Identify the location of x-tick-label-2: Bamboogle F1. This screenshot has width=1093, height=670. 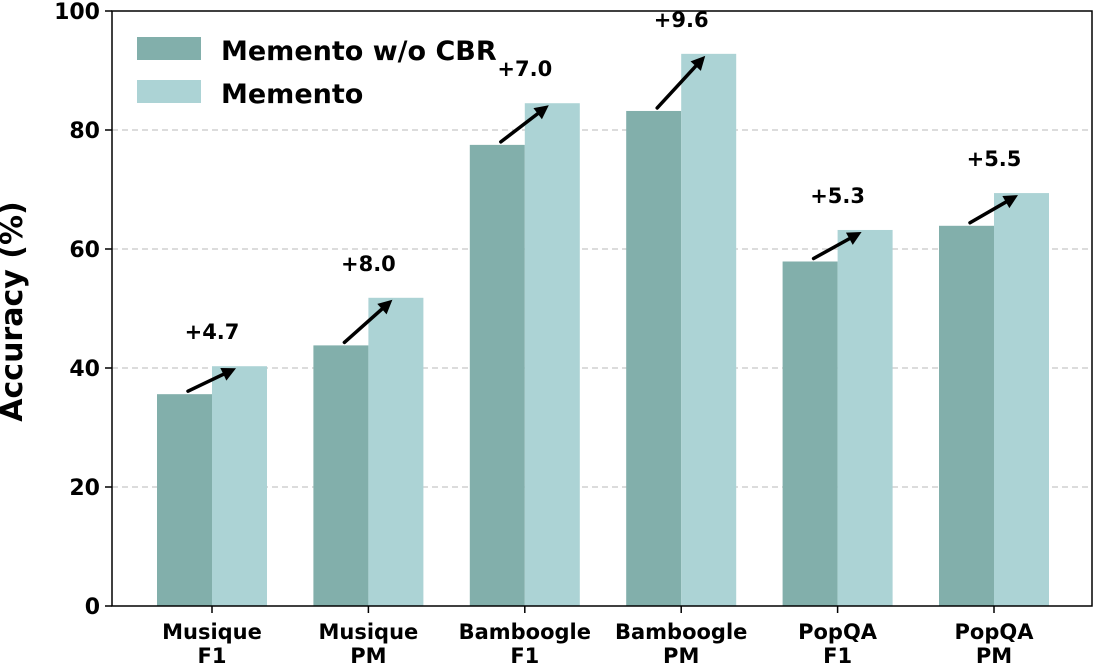
(525, 644).